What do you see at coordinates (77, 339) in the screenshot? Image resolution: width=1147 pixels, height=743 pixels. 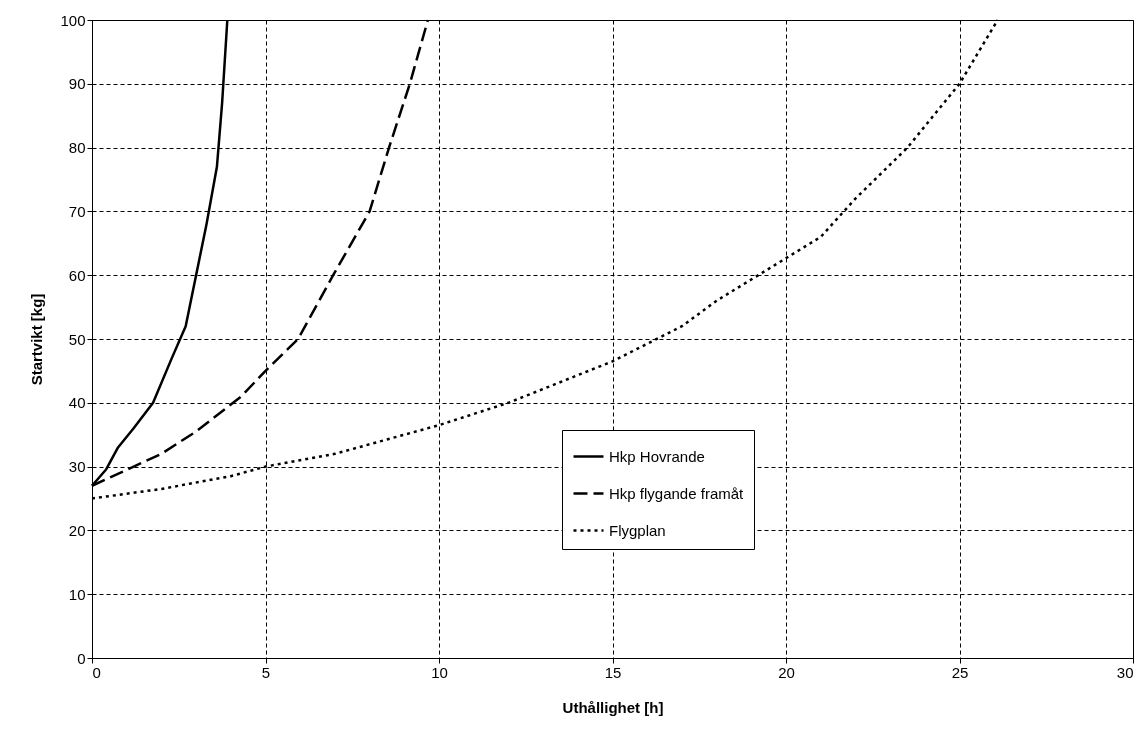 I see `y-tick-label: 50` at bounding box center [77, 339].